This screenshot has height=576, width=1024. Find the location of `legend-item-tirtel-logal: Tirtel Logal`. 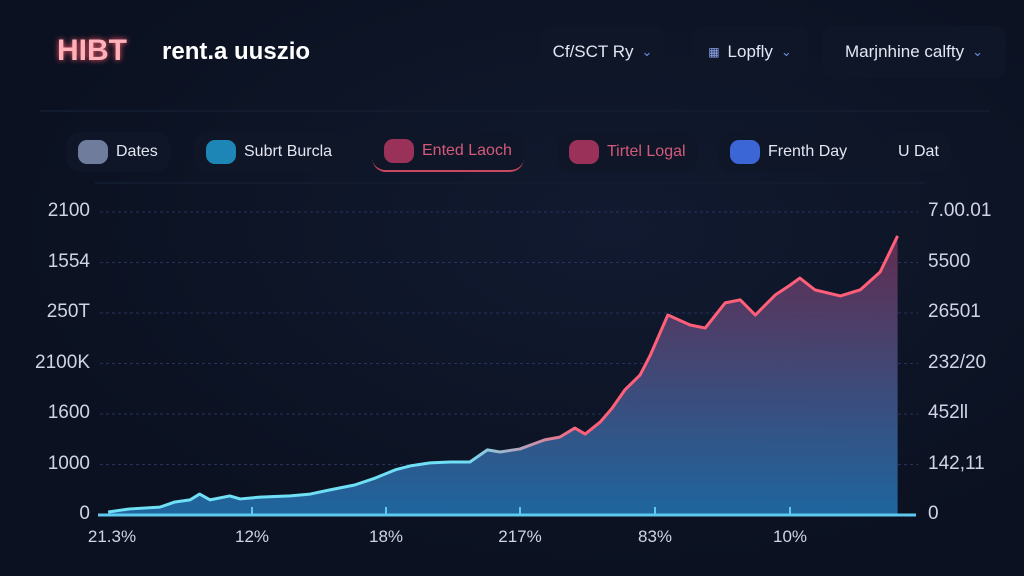

legend-item-tirtel-logal: Tirtel Logal is located at coordinates (627, 152).